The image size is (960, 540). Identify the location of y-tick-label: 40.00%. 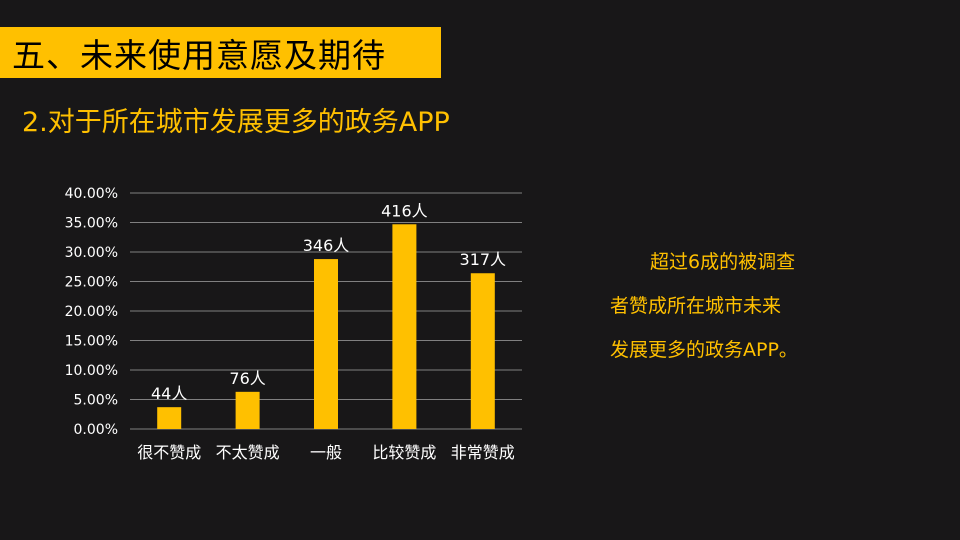
(91, 194).